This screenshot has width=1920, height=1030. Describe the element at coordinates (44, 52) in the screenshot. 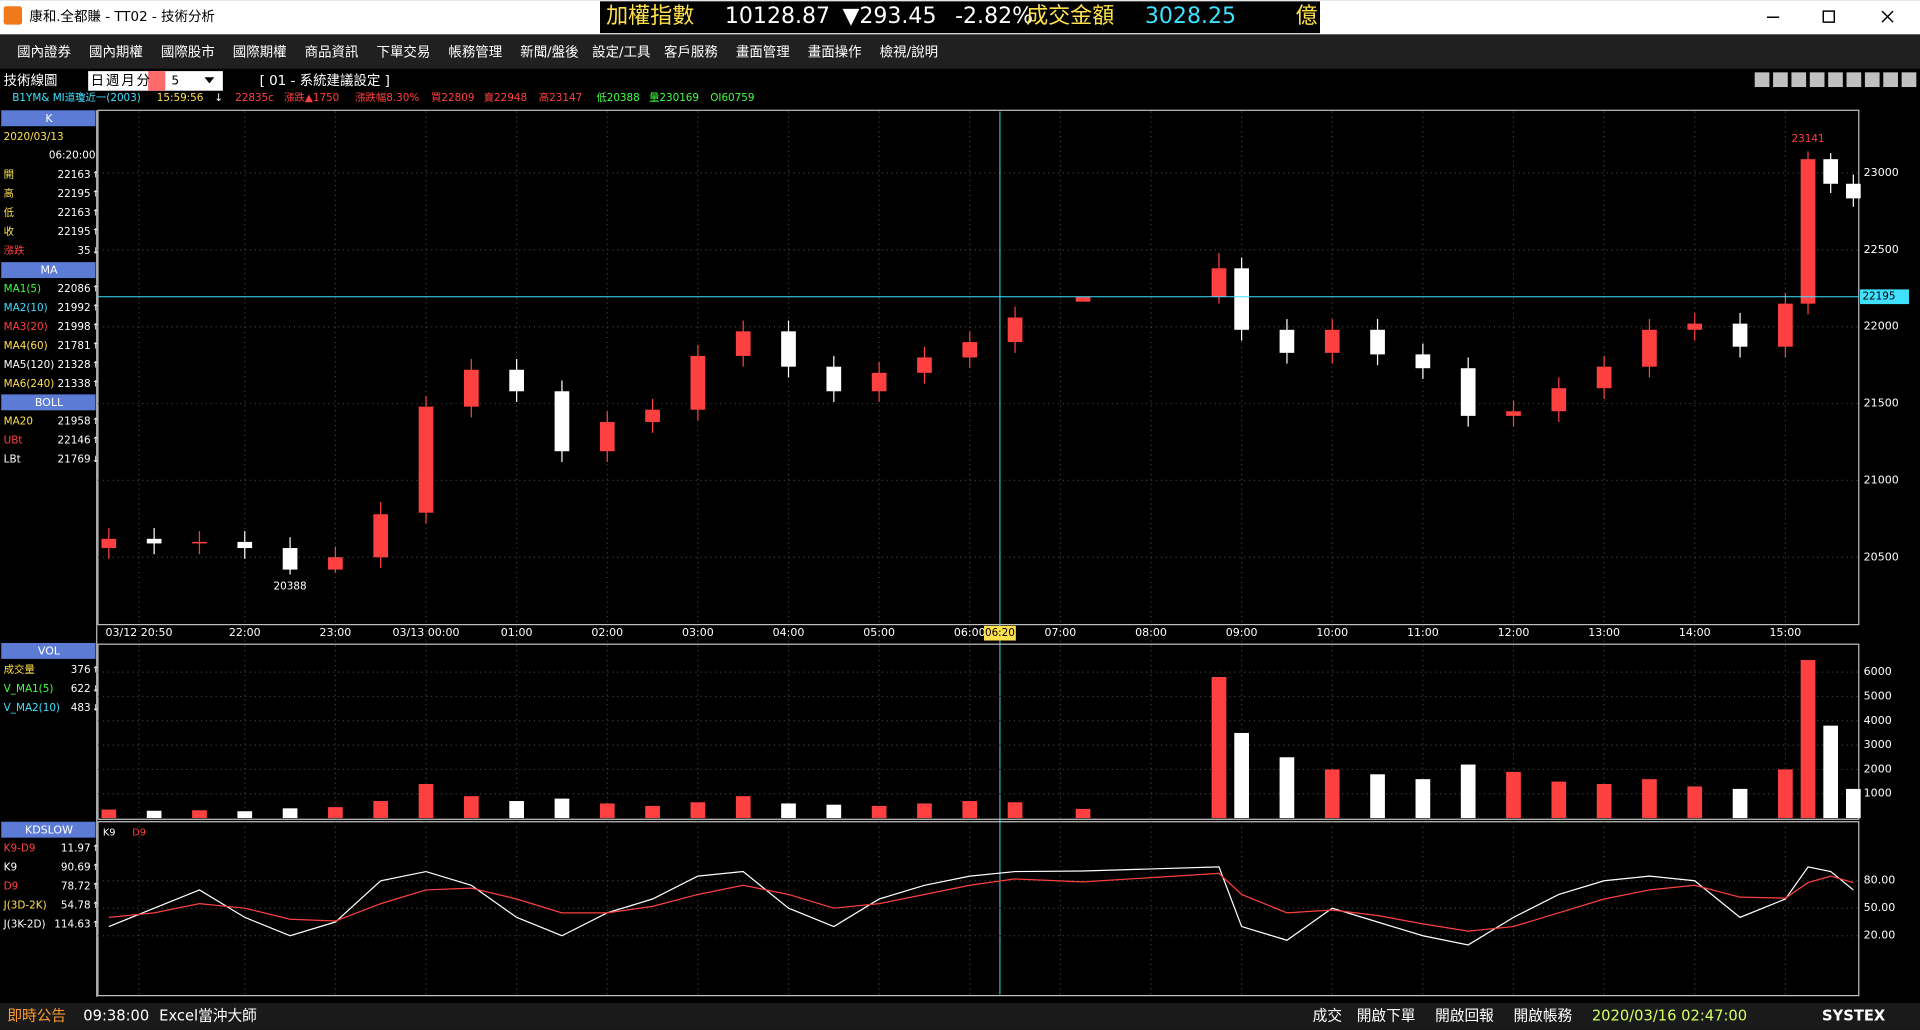

I see `menu-item: 國內證券` at that location.